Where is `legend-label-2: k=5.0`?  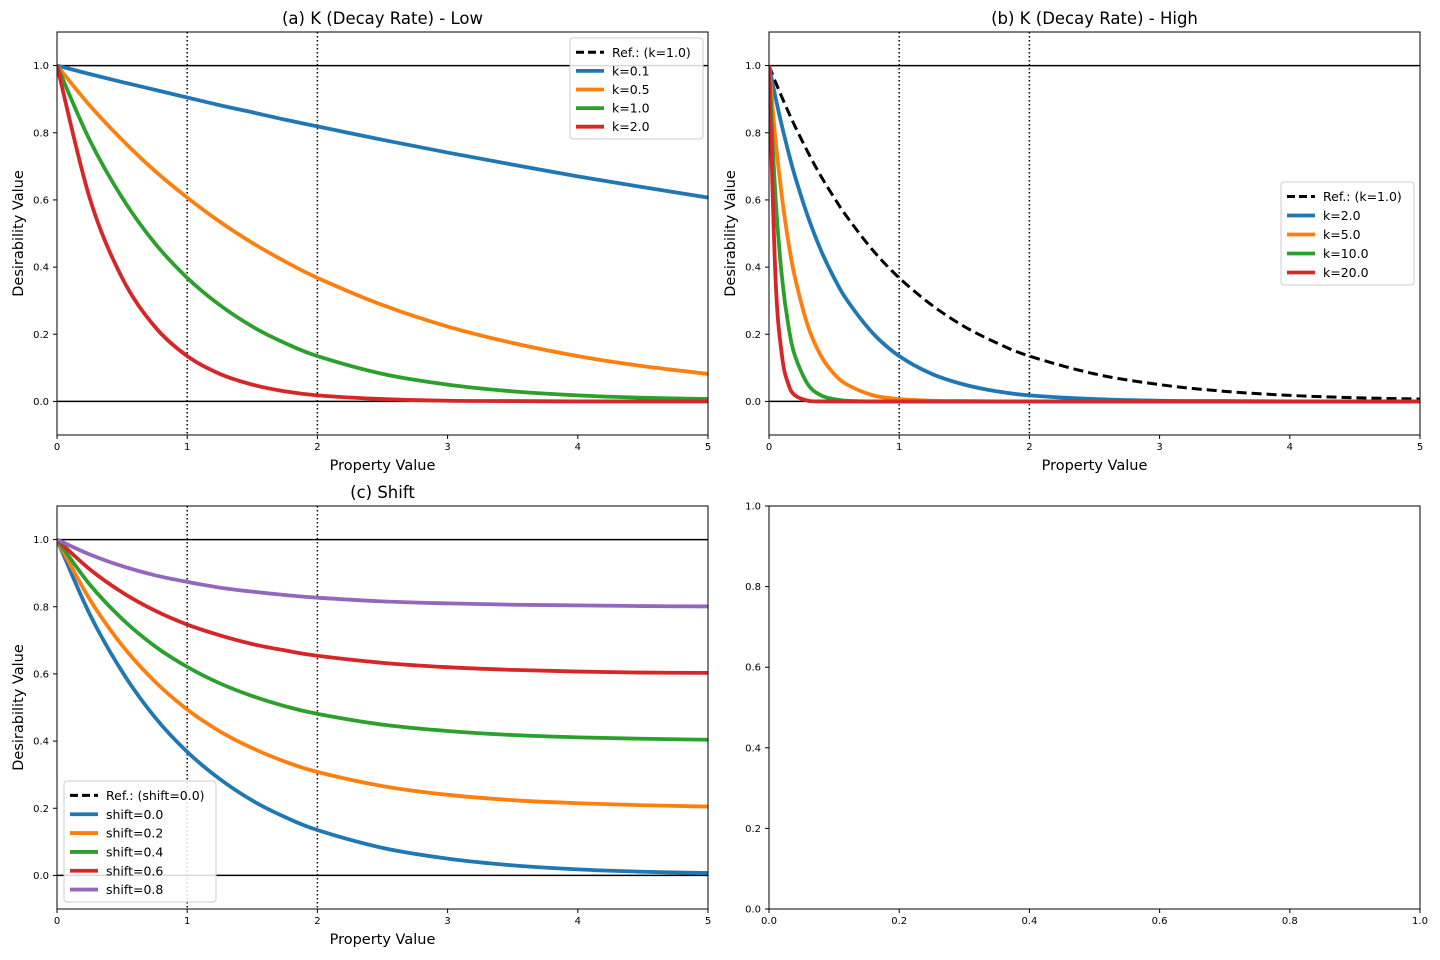
legend-label-2: k=5.0 is located at coordinates (1342, 234).